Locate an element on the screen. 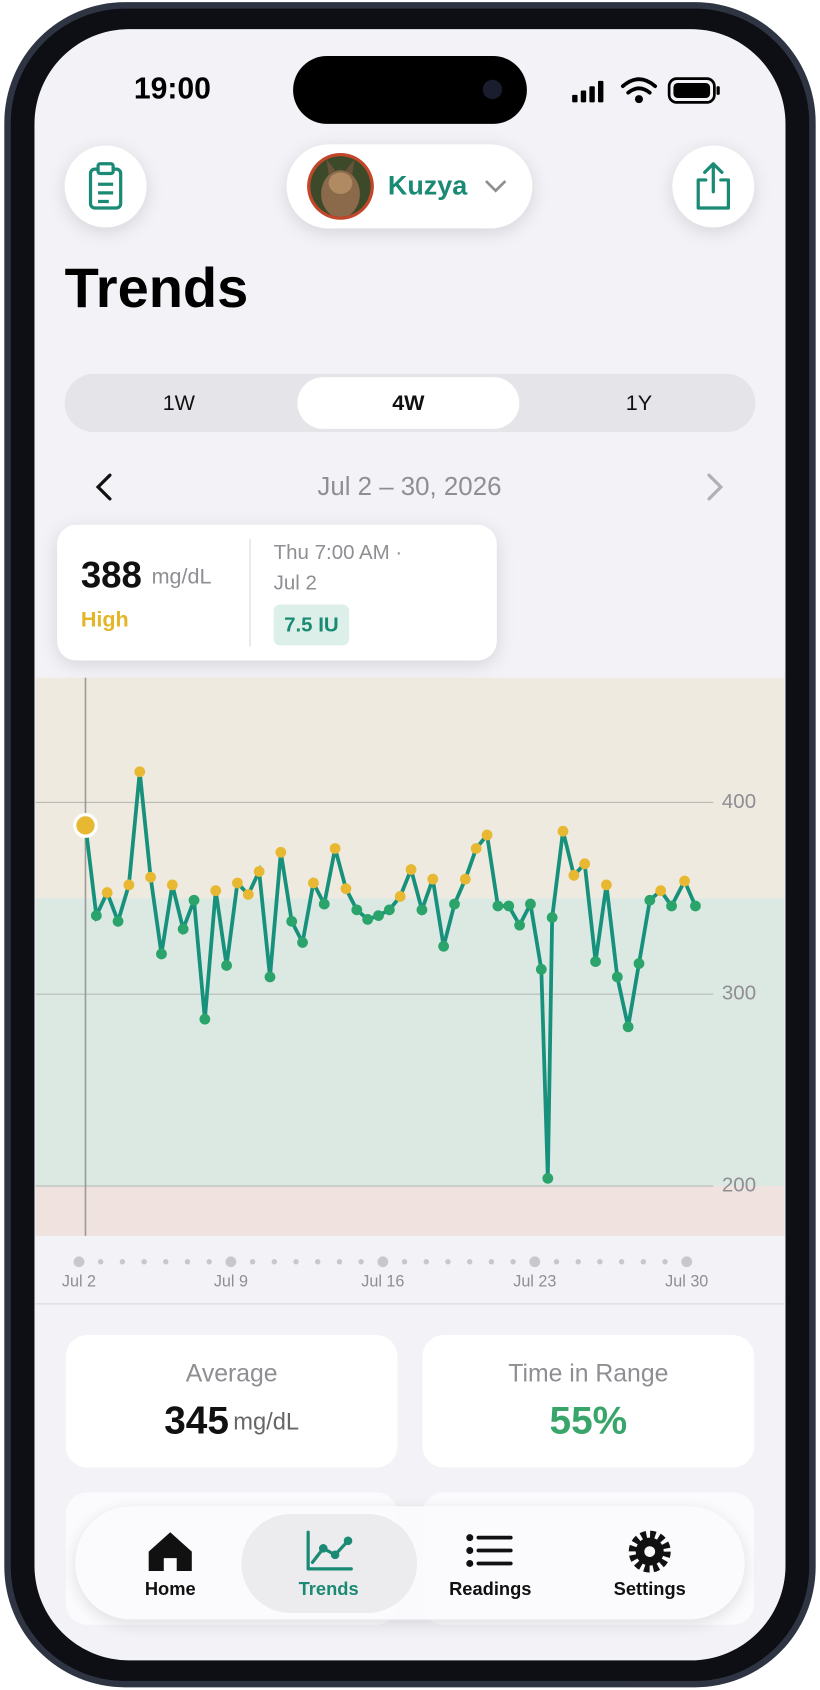 Image resolution: width=820 pixels, height=1690 pixels. range-tab: 4W is located at coordinates (408, 402).